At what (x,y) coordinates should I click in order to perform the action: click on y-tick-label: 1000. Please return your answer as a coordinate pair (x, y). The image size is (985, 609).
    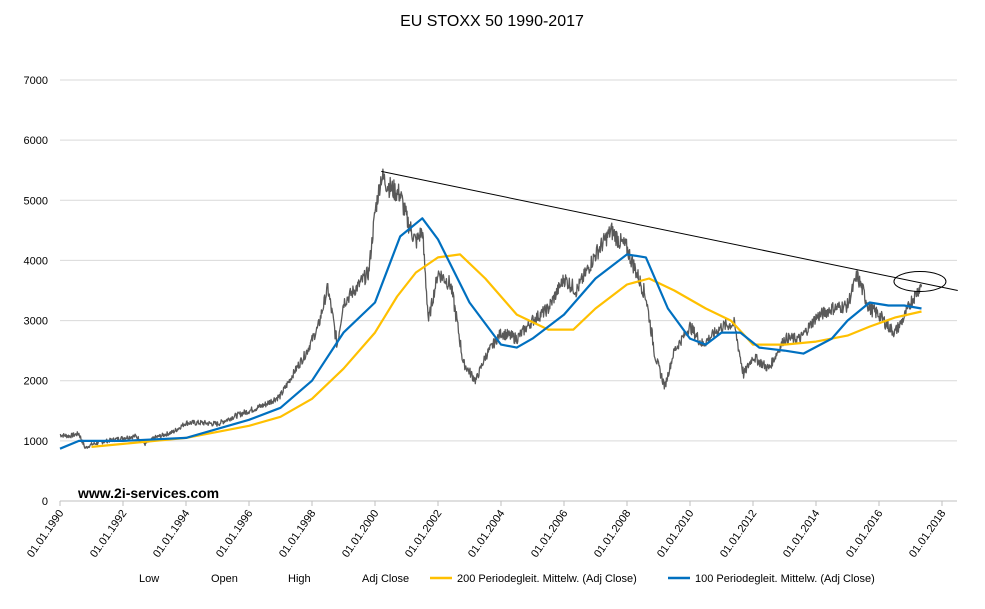
    Looking at the image, I should click on (36, 442).